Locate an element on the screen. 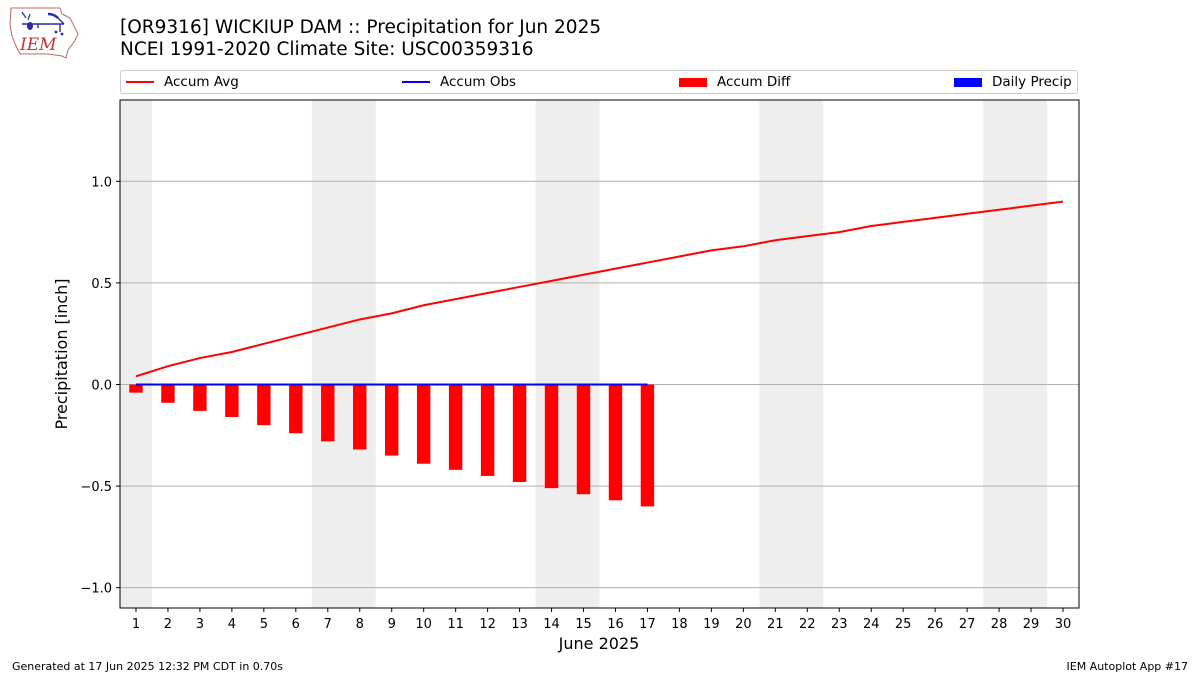  x-tick-label: 21 is located at coordinates (775, 624).